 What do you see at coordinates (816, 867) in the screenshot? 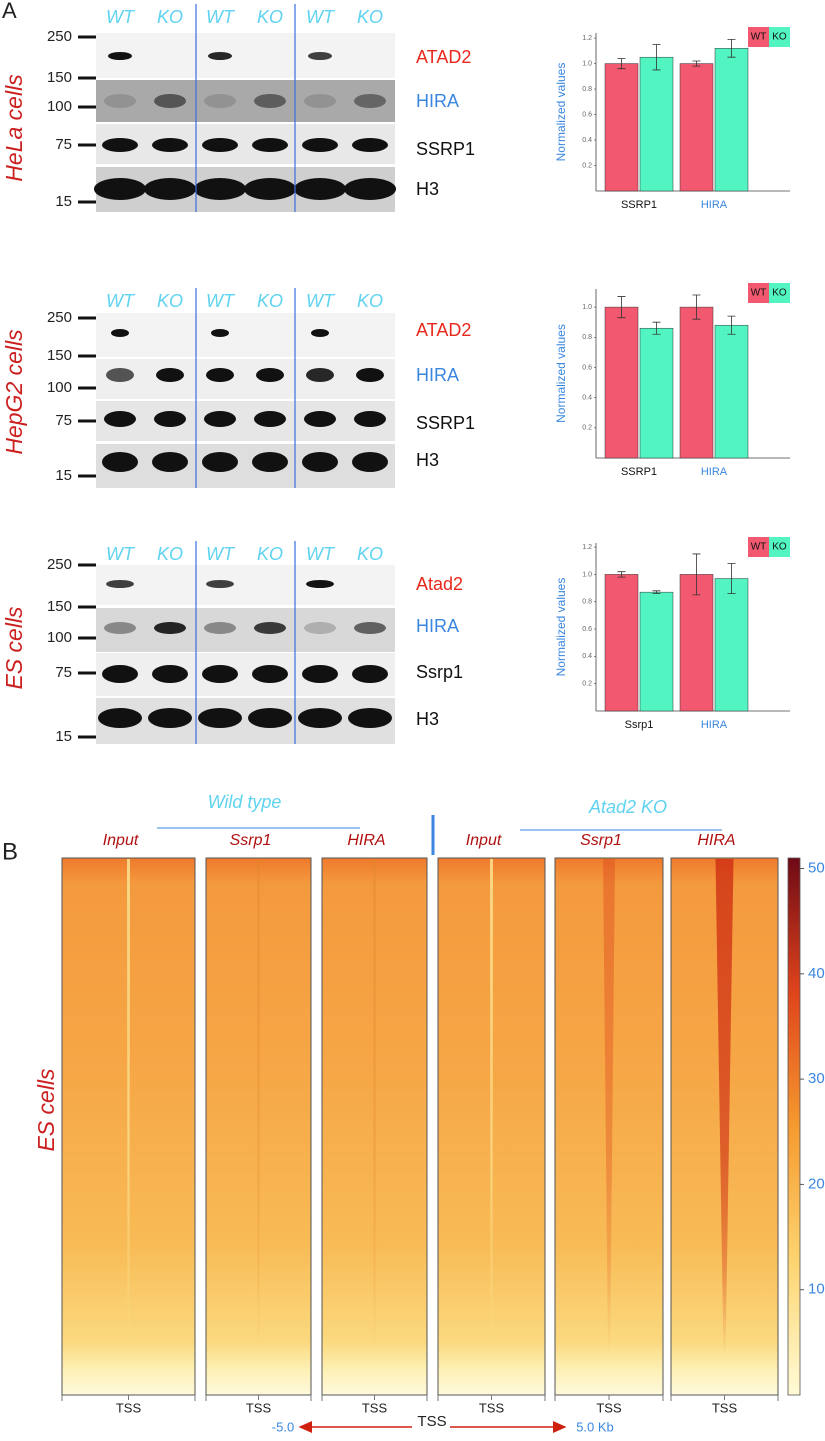
I see `colorbar-tick-label: 50` at bounding box center [816, 867].